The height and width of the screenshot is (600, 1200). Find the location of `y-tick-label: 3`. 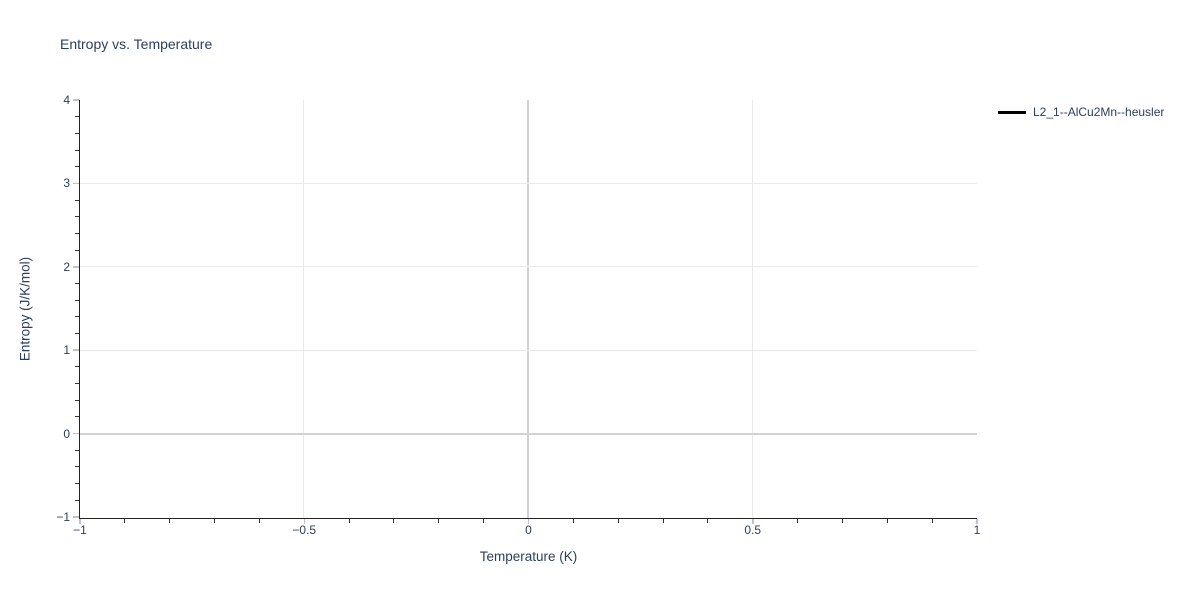

y-tick-label: 3 is located at coordinates (66, 183).